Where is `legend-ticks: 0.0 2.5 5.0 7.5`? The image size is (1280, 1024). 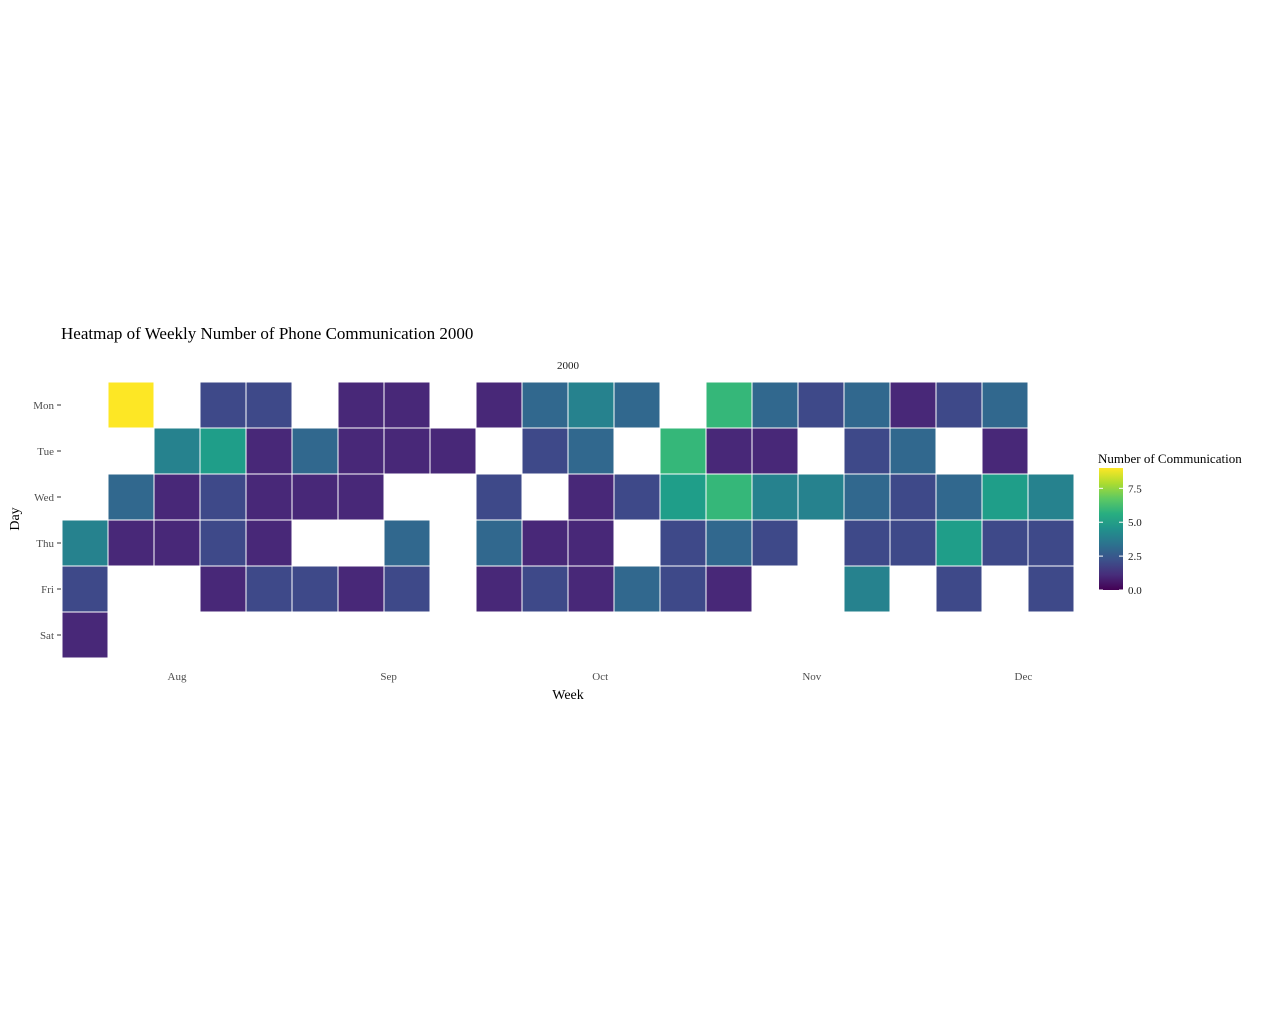
legend-ticks: 0.0 2.5 5.0 7.5 is located at coordinates (1120, 540).